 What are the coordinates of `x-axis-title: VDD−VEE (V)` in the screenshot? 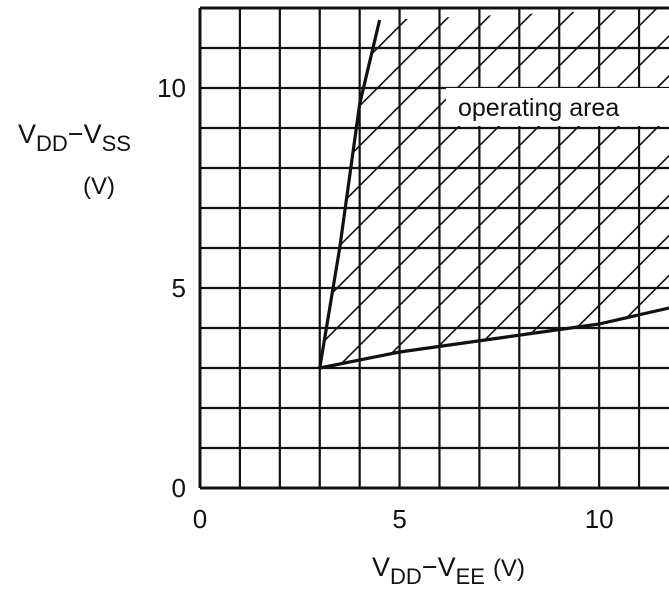 It's located at (448, 570).